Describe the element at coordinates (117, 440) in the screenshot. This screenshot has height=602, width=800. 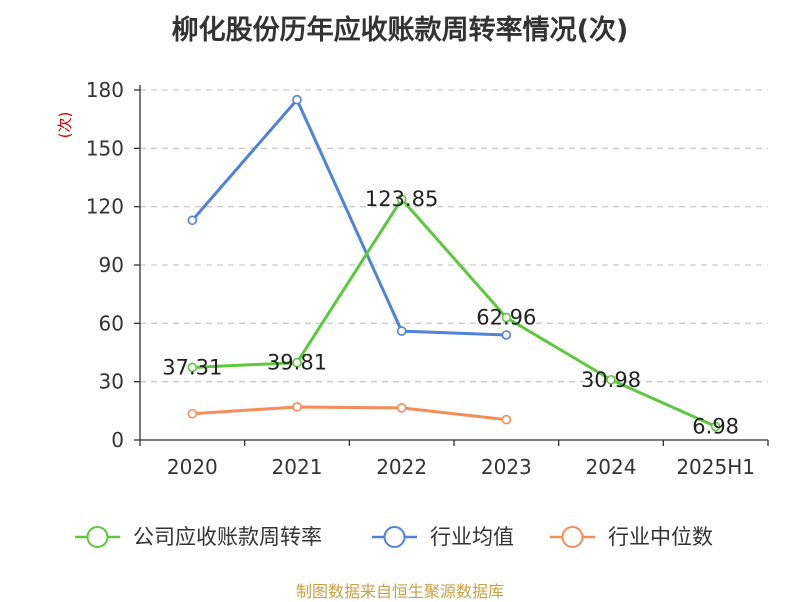
I see `y-tick-label: 0` at that location.